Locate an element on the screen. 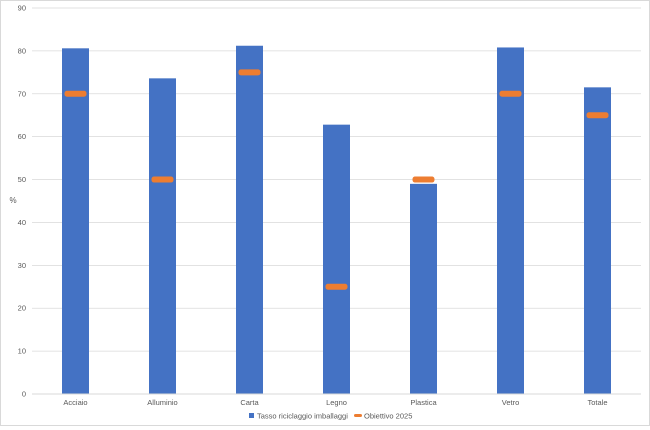  bar-vetro is located at coordinates (510, 221).